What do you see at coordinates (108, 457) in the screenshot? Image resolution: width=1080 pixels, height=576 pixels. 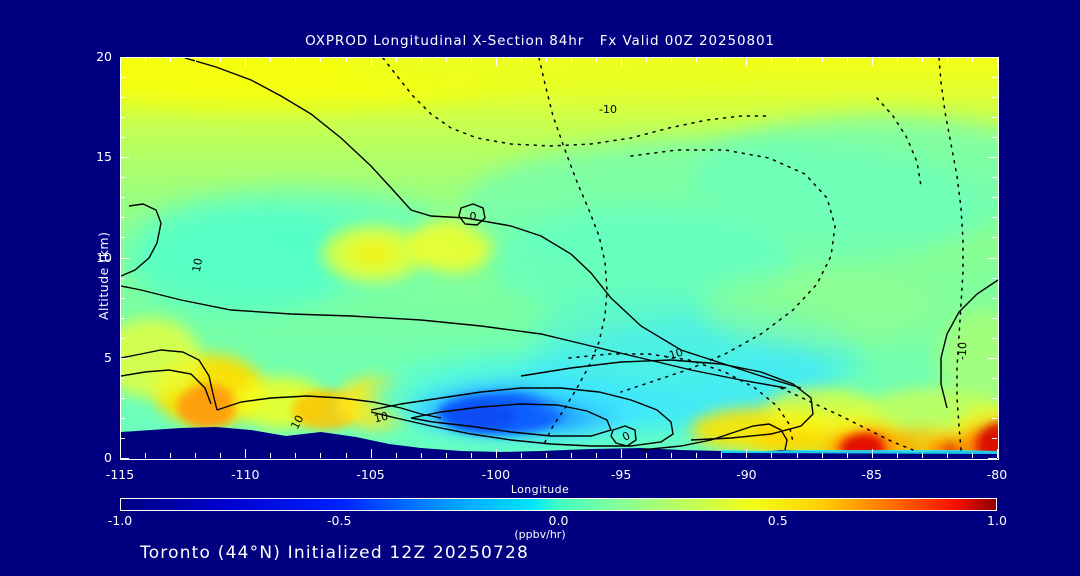 I see `y-axis-tick-label: 0` at bounding box center [108, 457].